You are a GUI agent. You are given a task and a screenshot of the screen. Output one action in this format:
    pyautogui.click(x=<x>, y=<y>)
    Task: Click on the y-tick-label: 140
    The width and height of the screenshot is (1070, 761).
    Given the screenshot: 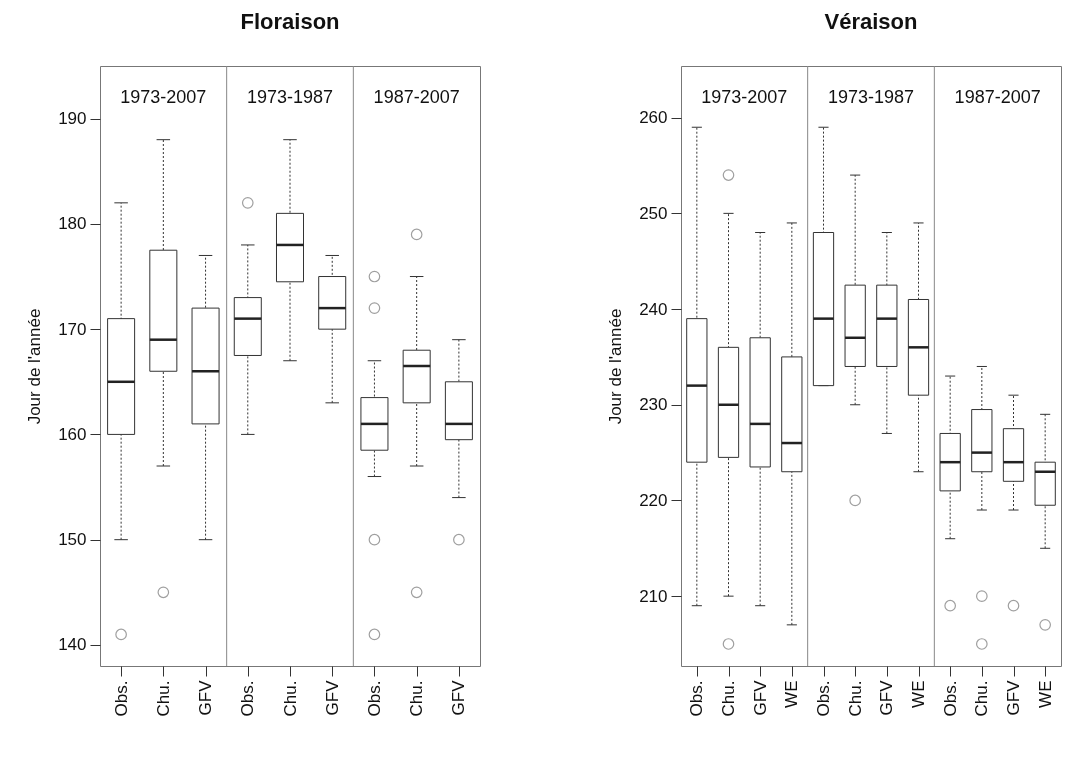 What is the action you would take?
    pyautogui.click(x=72, y=645)
    